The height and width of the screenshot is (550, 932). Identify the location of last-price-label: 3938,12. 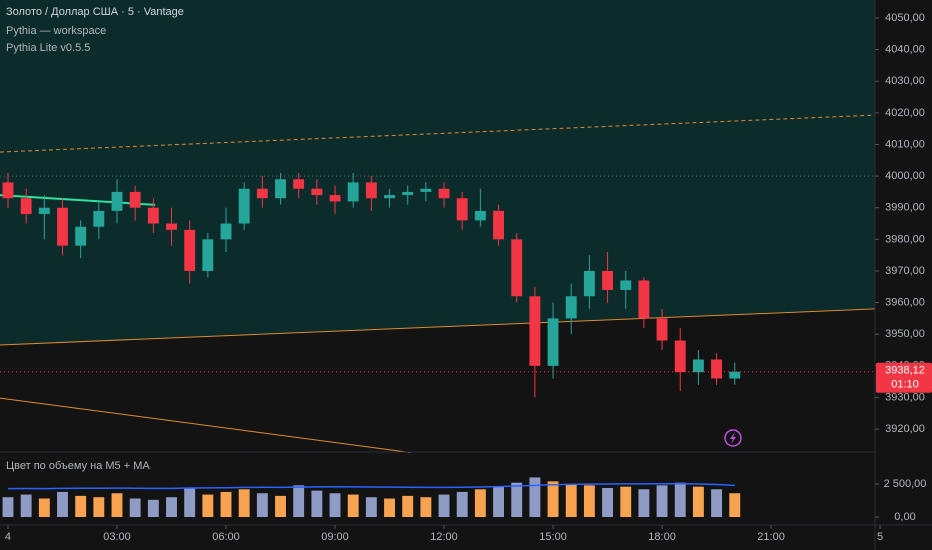
(905, 371).